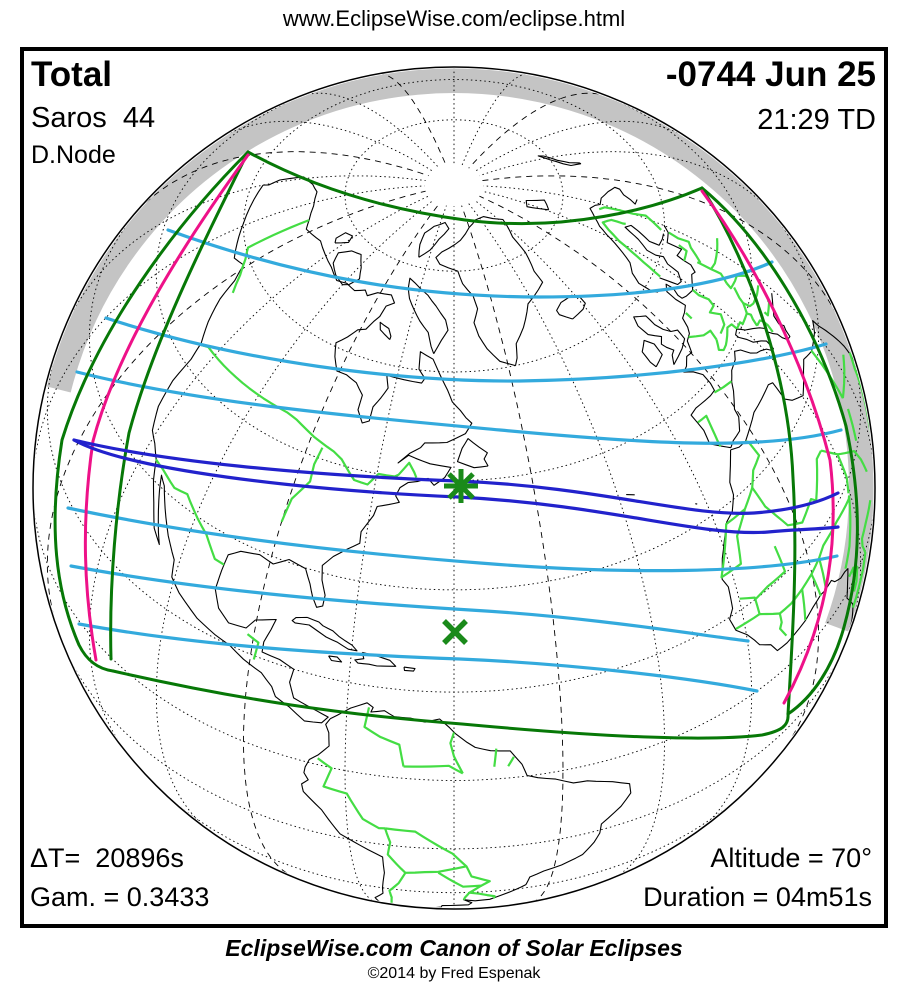 The image size is (908, 1004). What do you see at coordinates (107, 858) in the screenshot?
I see `delta-t-value: ΔT= 20896s` at bounding box center [107, 858].